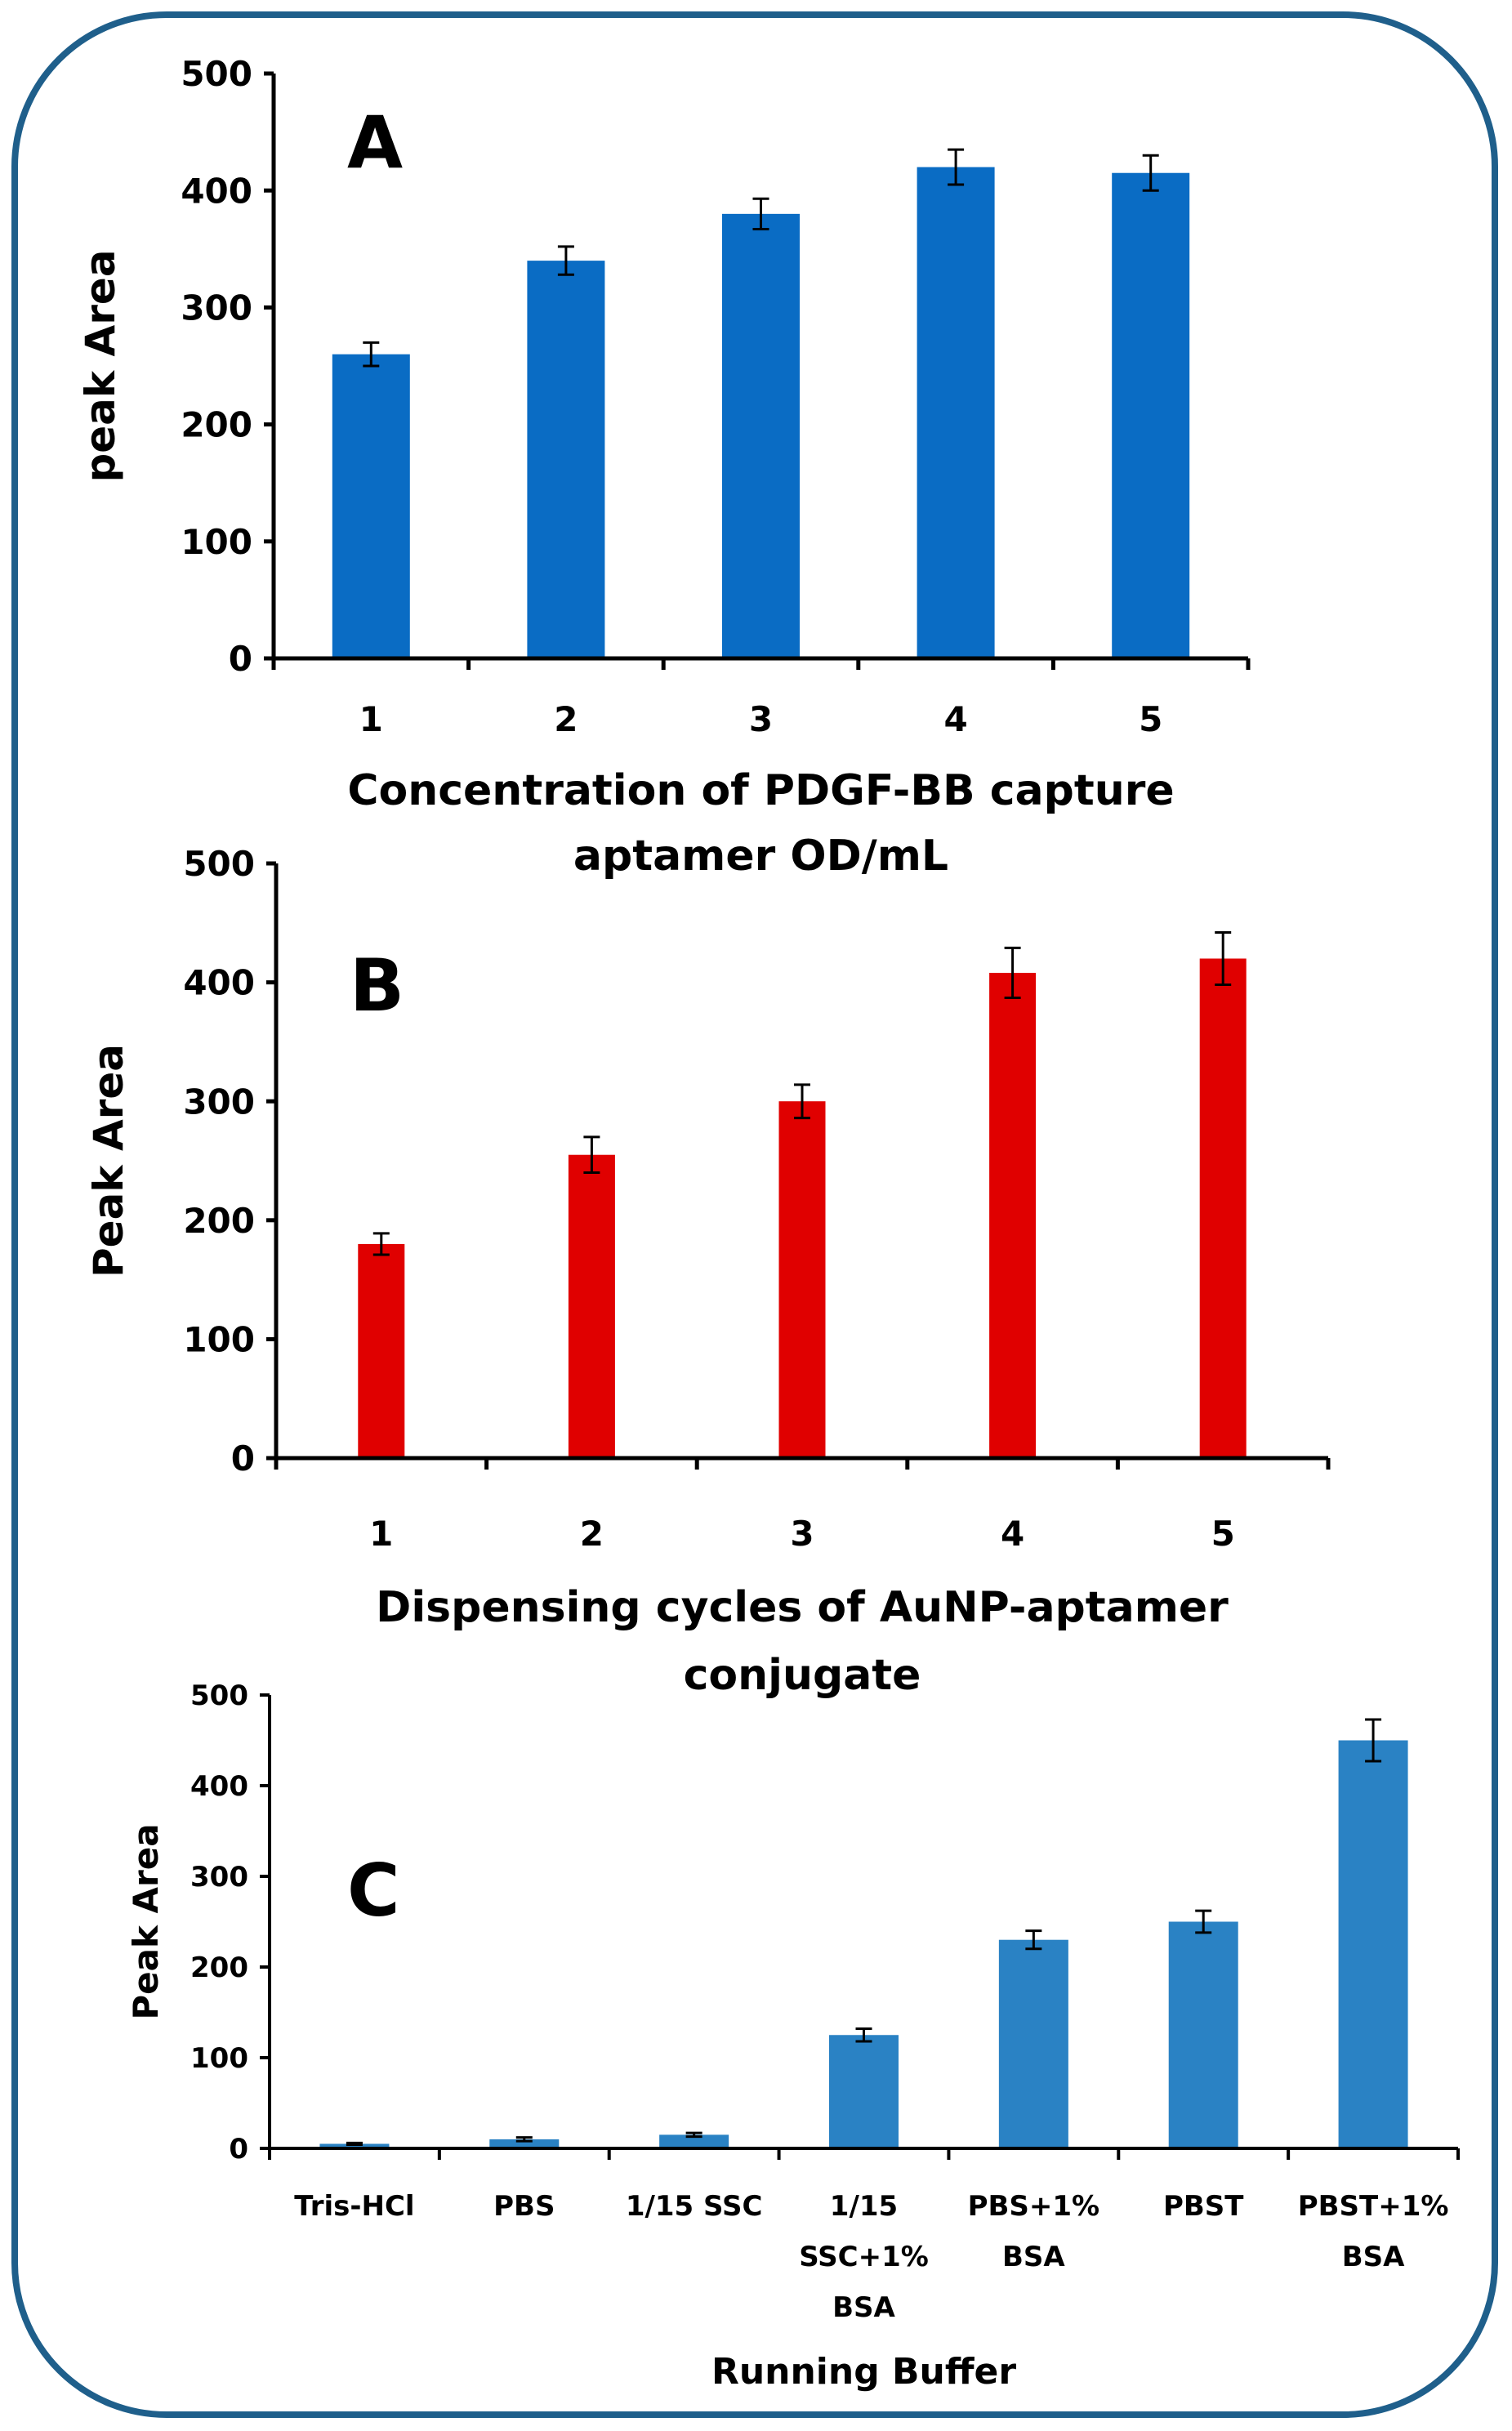 The width and height of the screenshot is (1512, 2431). Describe the element at coordinates (375, 142) in the screenshot. I see `panel-letter: A` at that location.